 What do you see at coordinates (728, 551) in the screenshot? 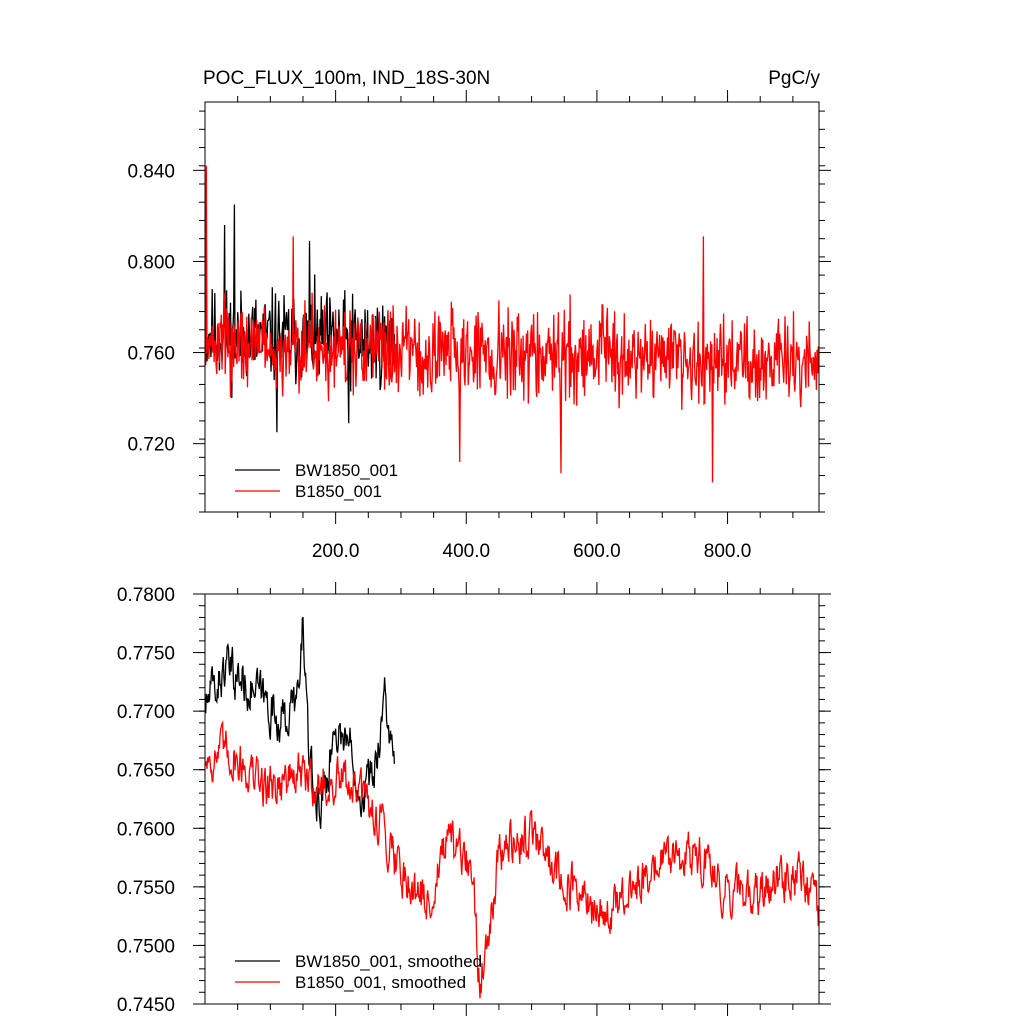
I see `x-tick-label: 800.0` at bounding box center [728, 551].